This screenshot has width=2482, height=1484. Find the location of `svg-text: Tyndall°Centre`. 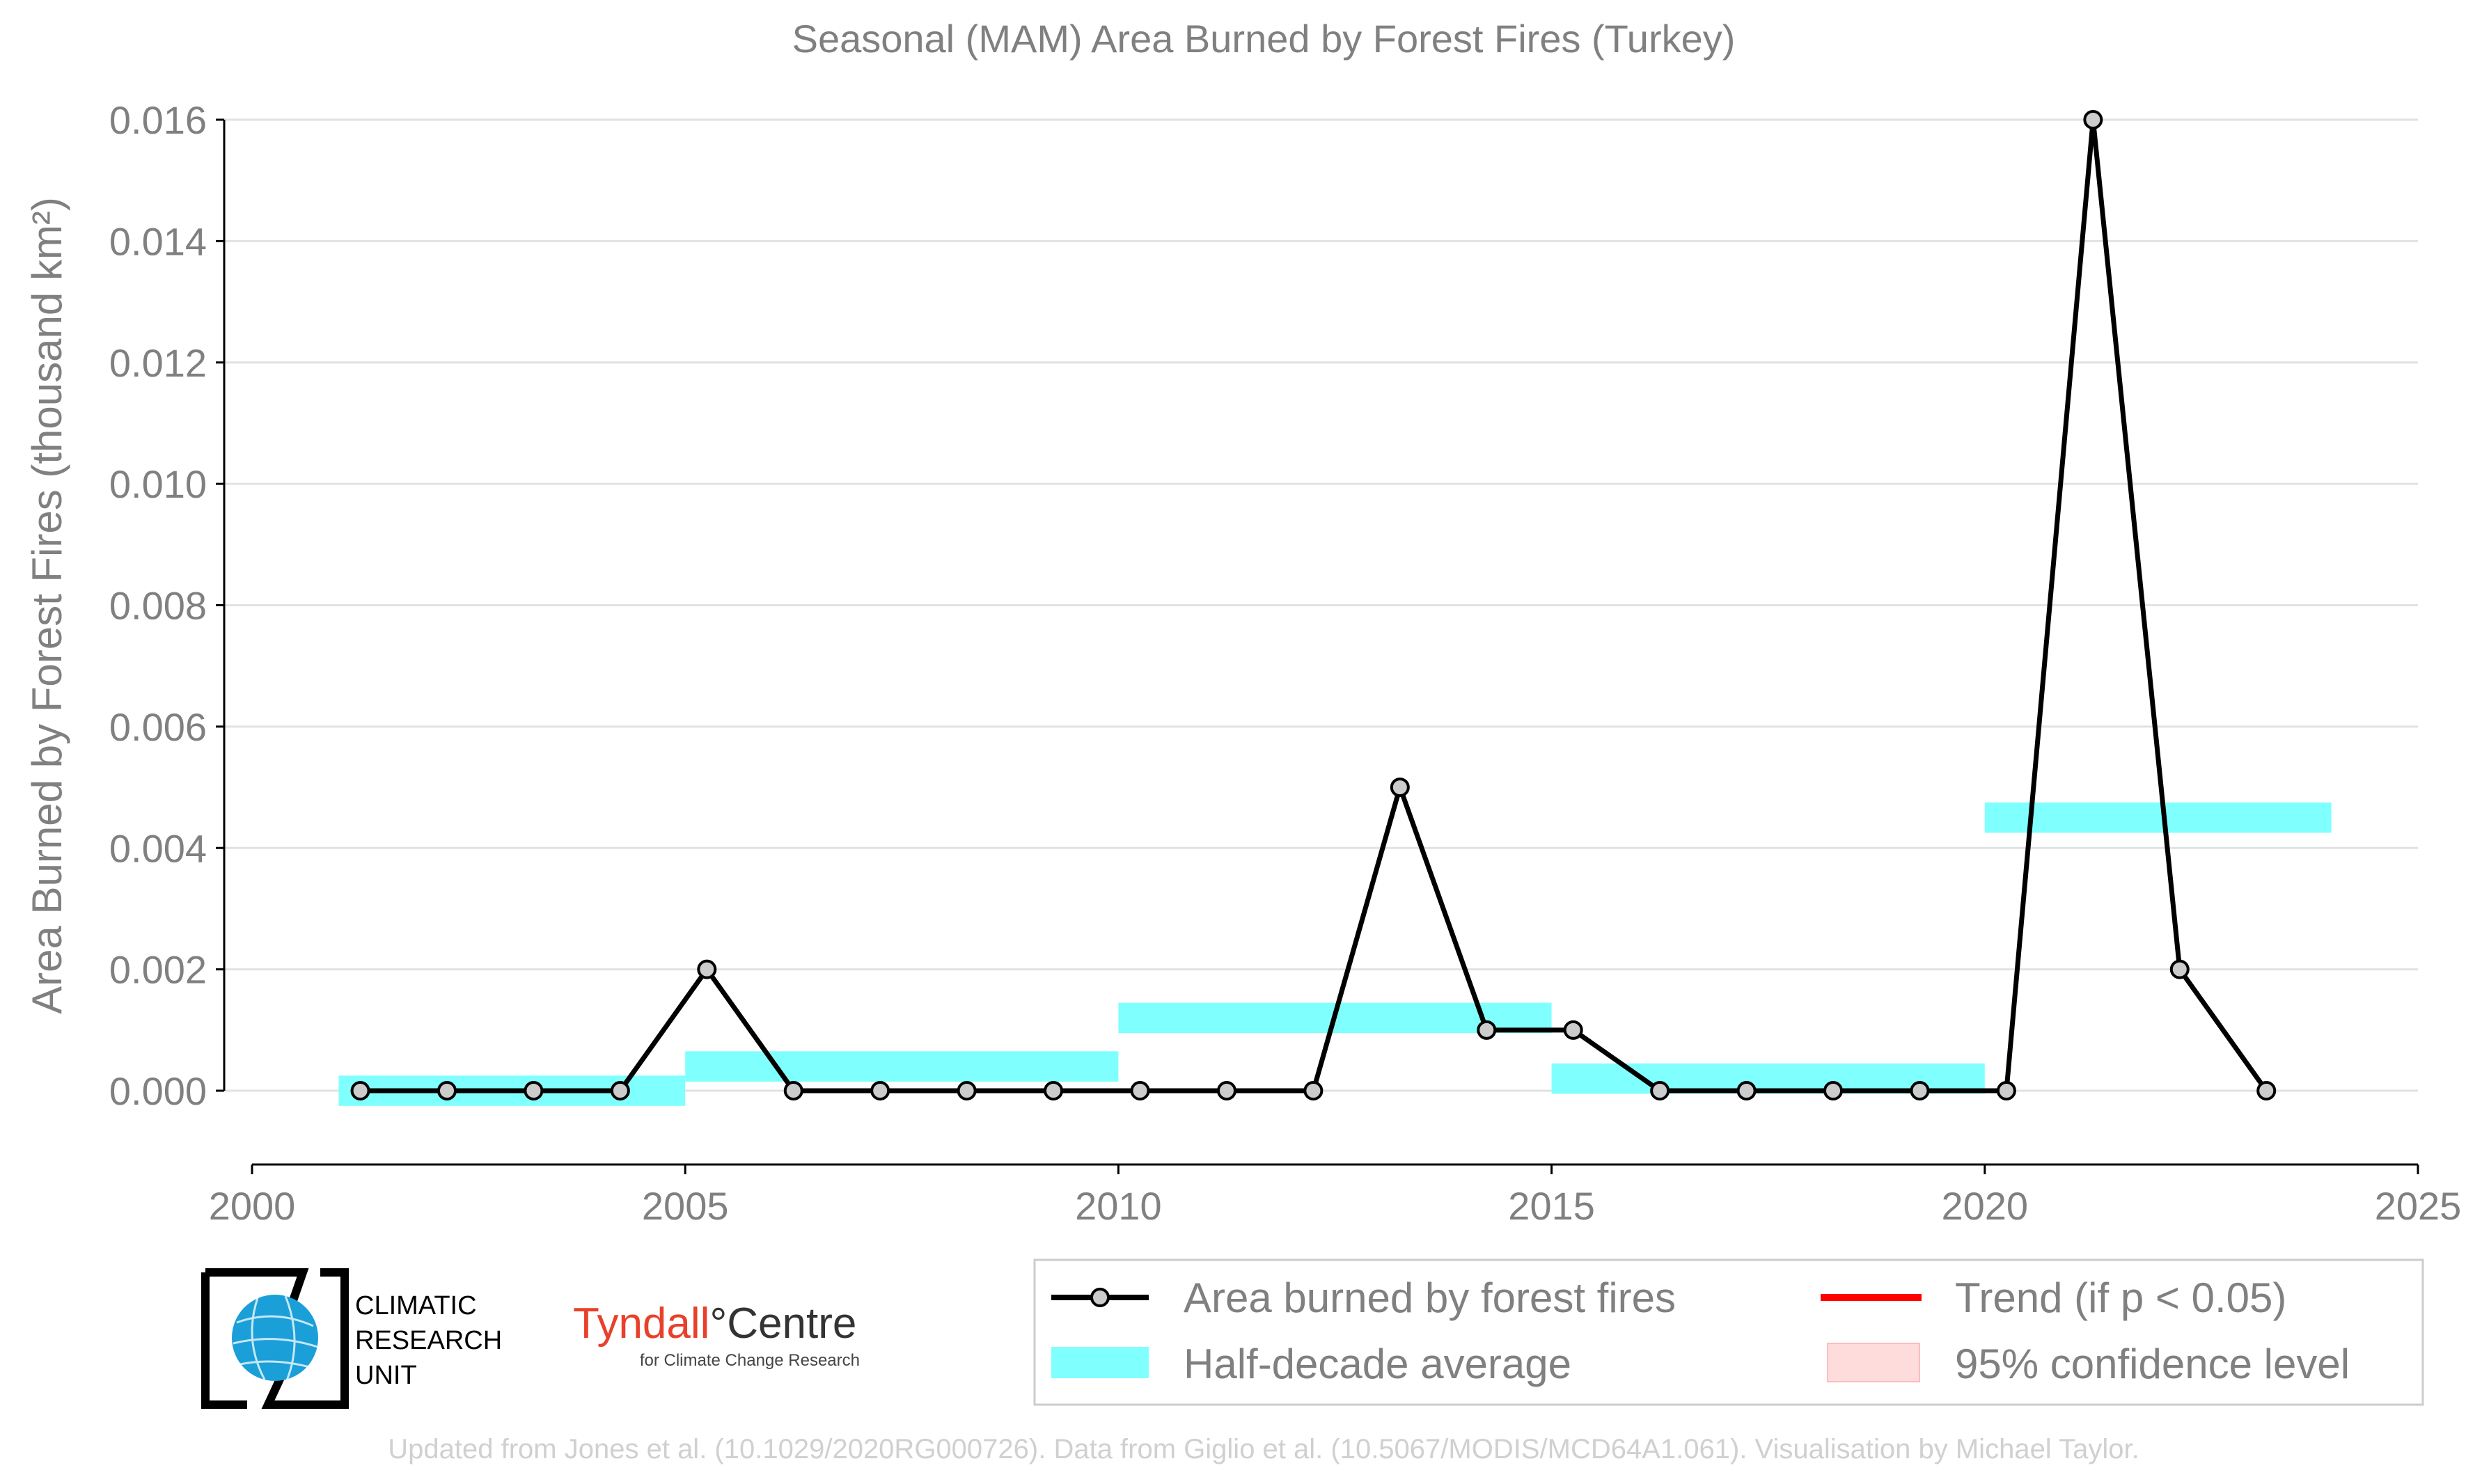

svg-text: Tyndall°Centre is located at coordinates (714, 1324).